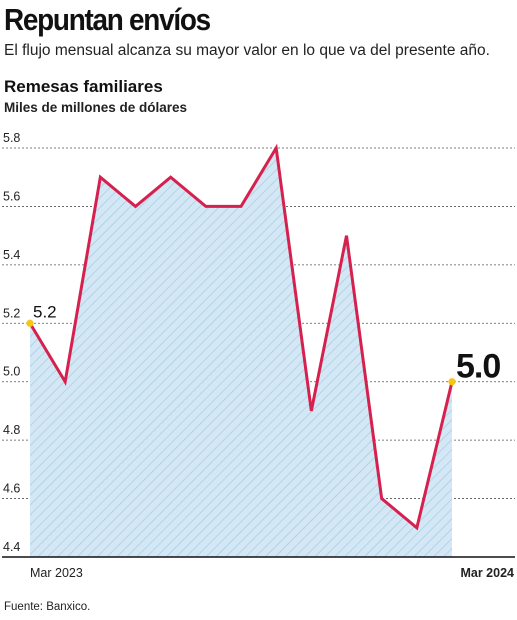 This screenshot has height=620, width=517. What do you see at coordinates (11, 489) in the screenshot?
I see `y-tick-label: 4.6` at bounding box center [11, 489].